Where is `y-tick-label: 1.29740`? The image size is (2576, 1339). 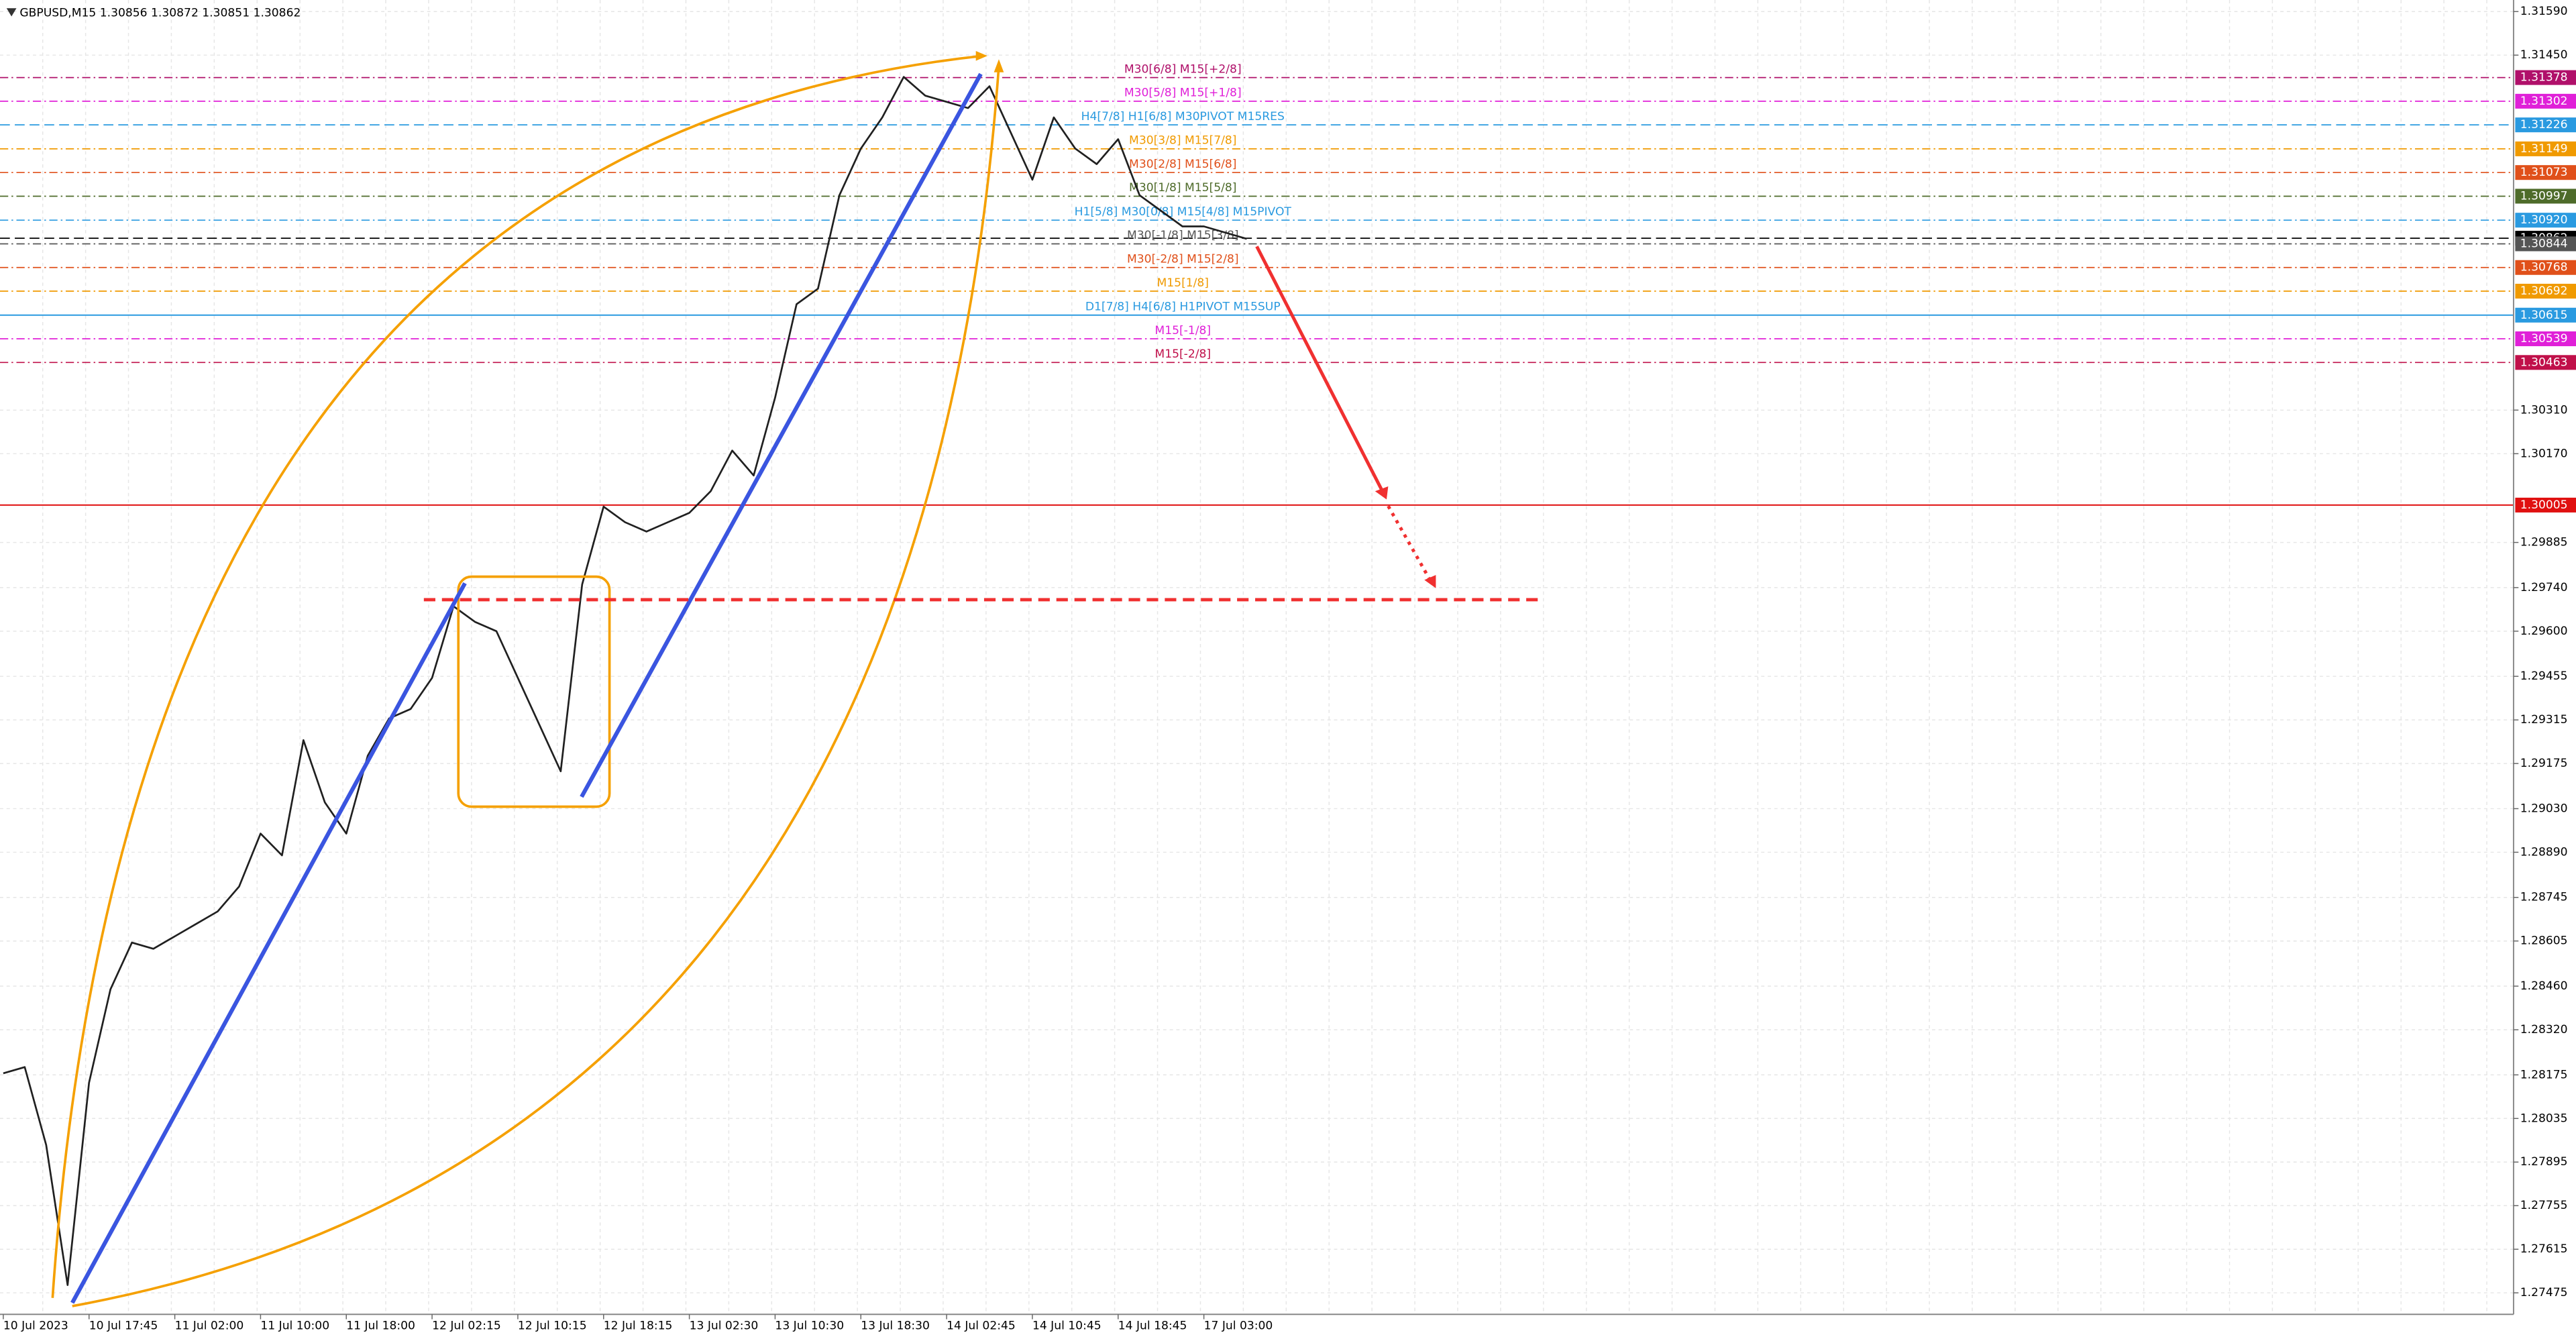
y-tick-label: 1.29740 is located at coordinates (2544, 587).